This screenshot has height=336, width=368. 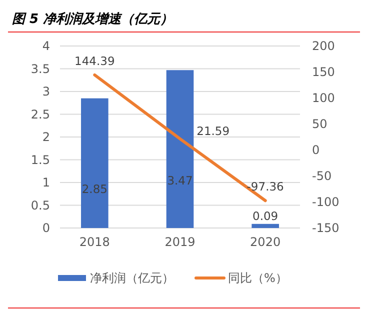 I want to click on y-tick-label: 2.5, so click(x=40, y=114).